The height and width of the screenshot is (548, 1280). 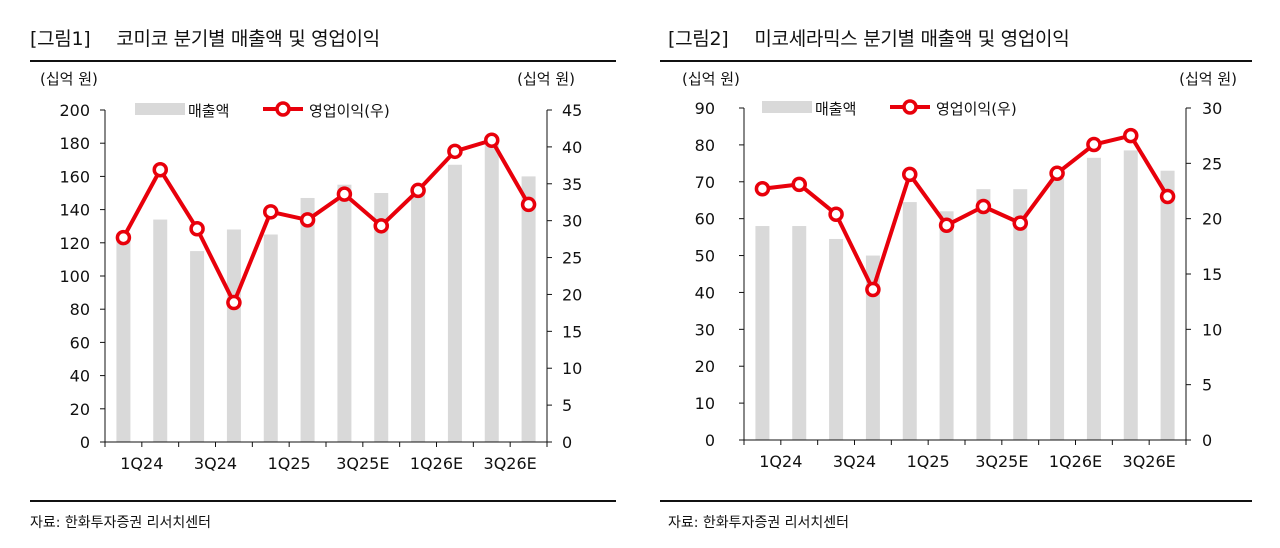 I want to click on left-tick-label: 10, so click(x=705, y=403).